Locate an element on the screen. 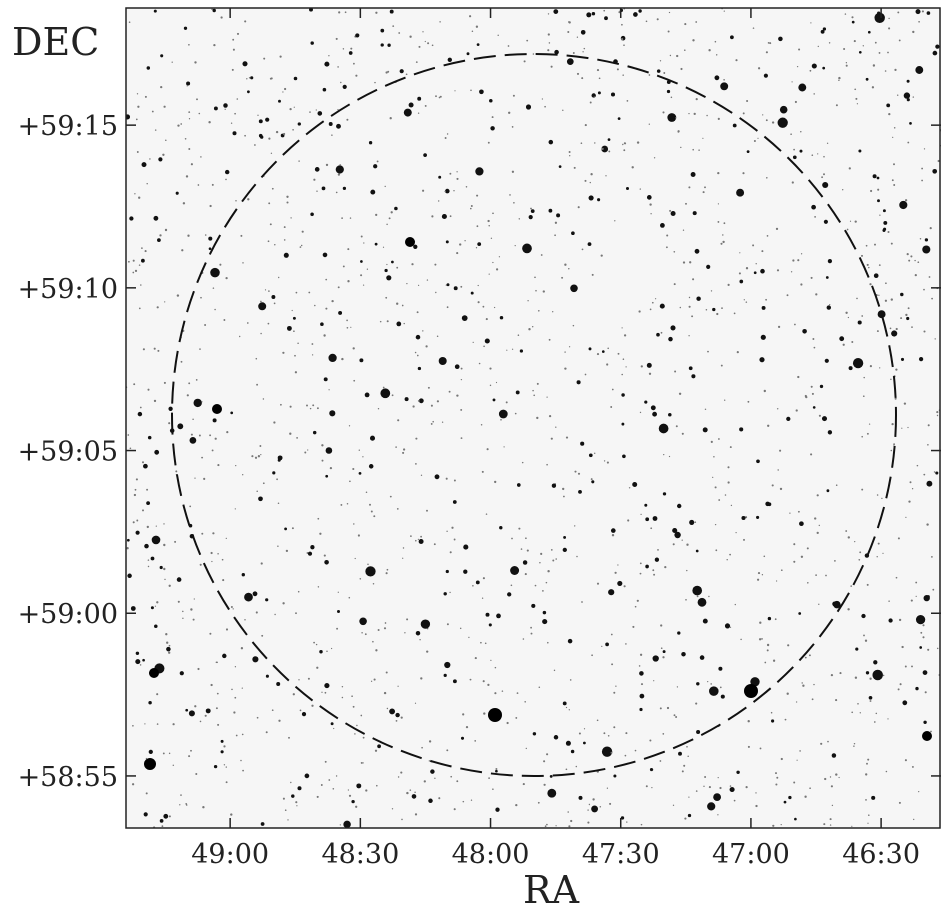  x-tick-label: 48:00 is located at coordinates (491, 854).